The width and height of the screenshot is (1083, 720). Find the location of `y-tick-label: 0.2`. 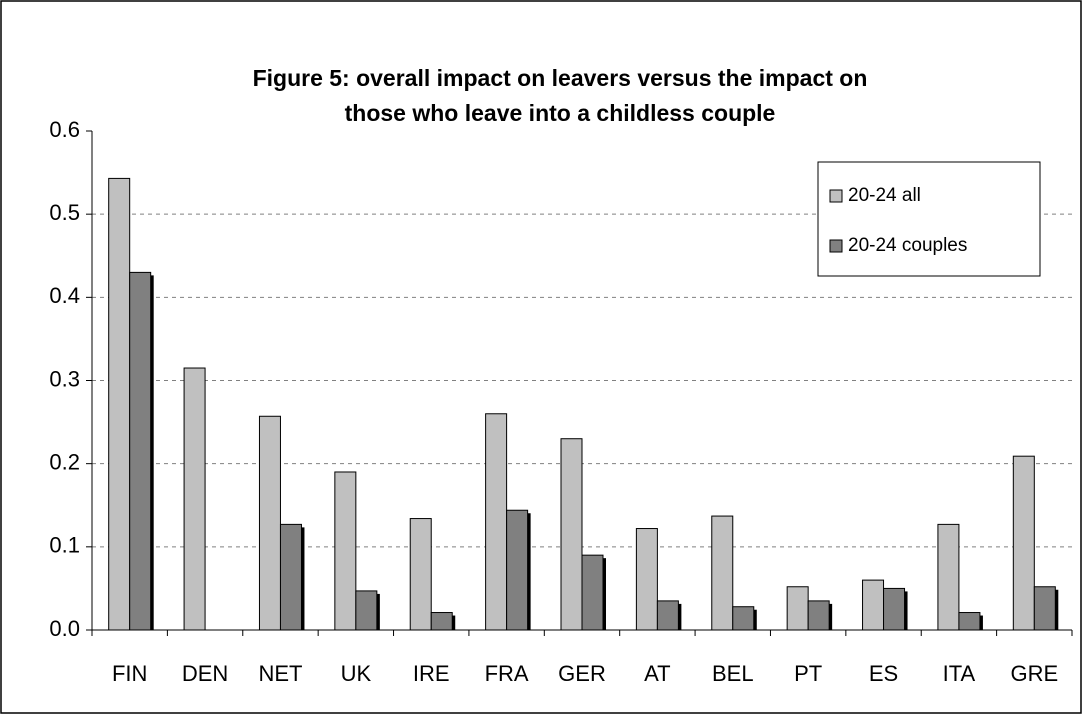

y-tick-label: 0.2 is located at coordinates (64, 461).